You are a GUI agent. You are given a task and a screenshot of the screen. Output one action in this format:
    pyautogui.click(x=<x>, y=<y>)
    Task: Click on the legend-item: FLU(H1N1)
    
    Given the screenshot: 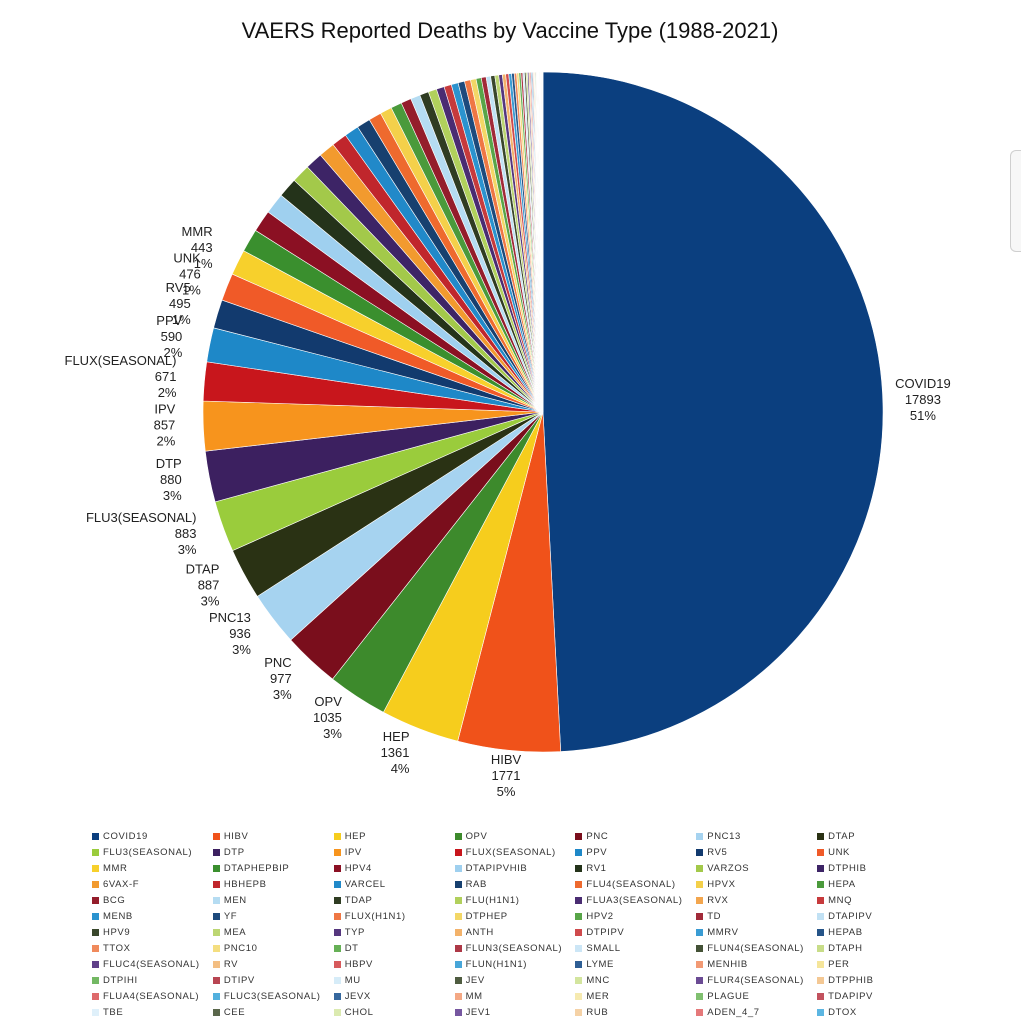 What is the action you would take?
    pyautogui.click(x=512, y=900)
    